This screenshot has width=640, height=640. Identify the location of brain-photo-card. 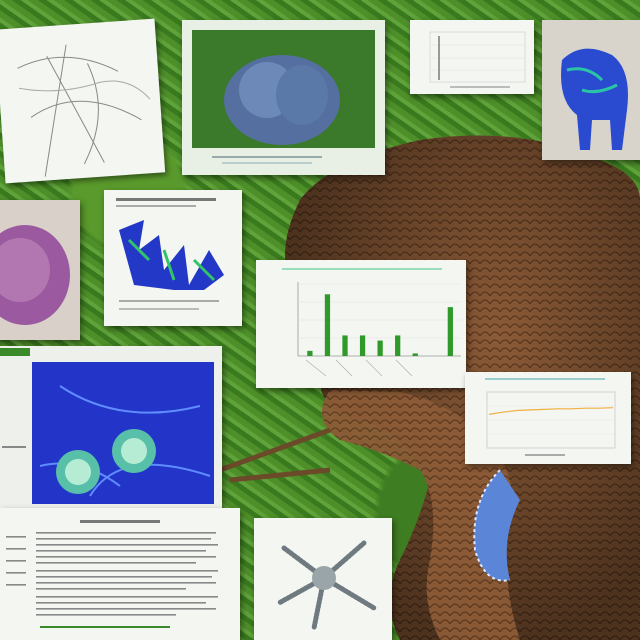
(283, 97).